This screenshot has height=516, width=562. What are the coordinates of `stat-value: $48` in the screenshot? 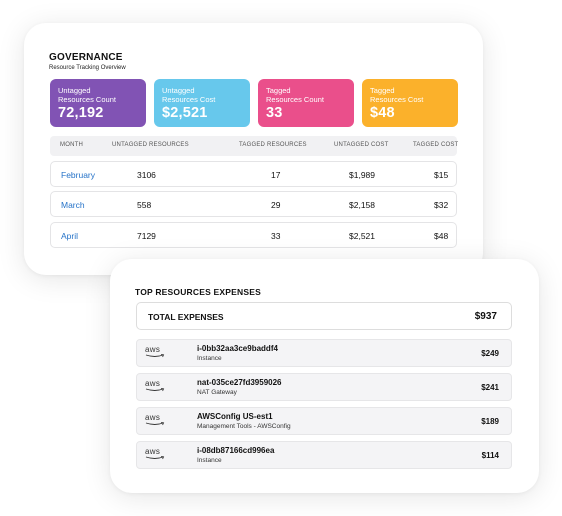 It's located at (382, 113).